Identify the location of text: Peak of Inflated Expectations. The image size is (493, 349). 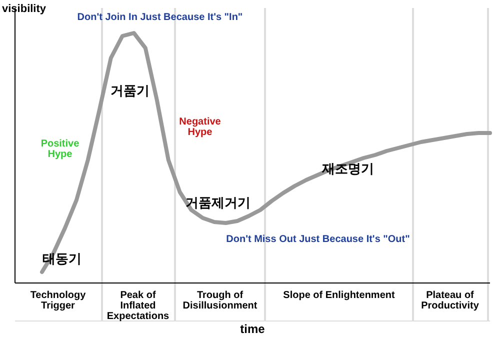
(138, 306).